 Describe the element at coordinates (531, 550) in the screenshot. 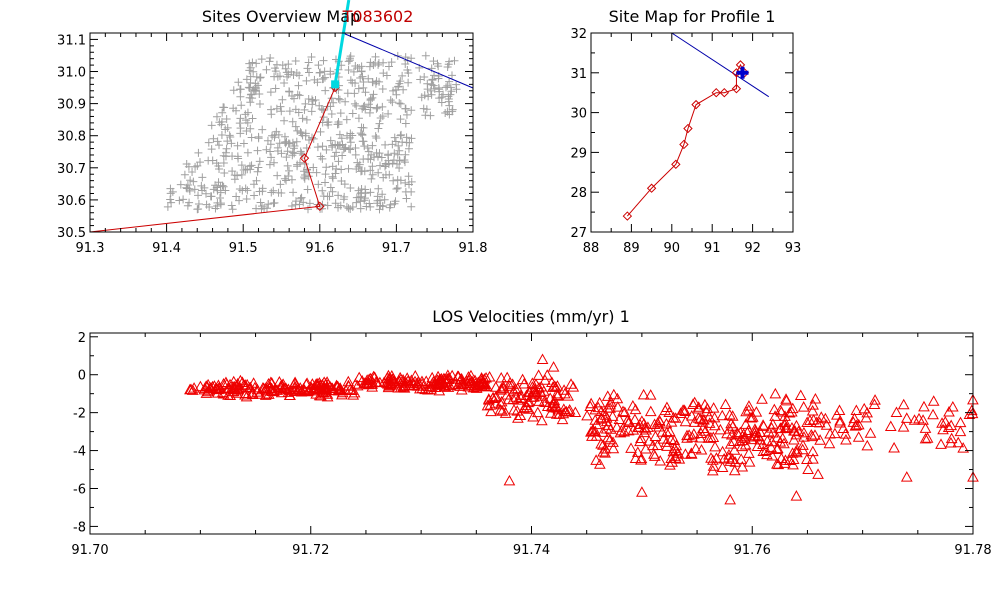

I see `x-tick-label: 91.74` at that location.